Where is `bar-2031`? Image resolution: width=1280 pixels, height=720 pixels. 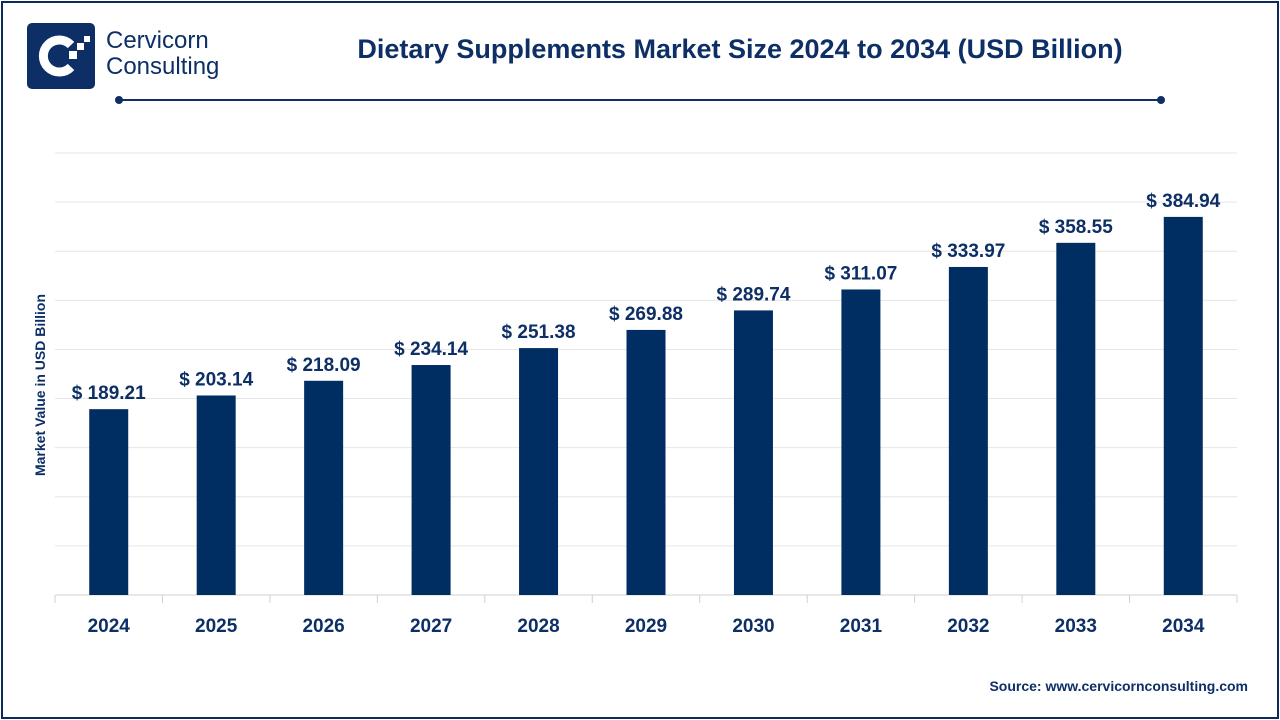
bar-2031 is located at coordinates (861, 442).